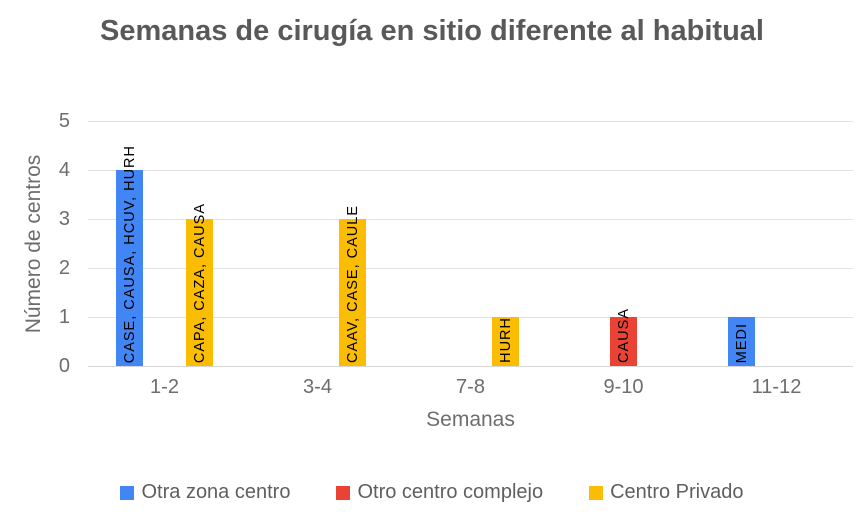 This screenshot has width=864, height=514. I want to click on bar-label: CAUSA, so click(623, 335).